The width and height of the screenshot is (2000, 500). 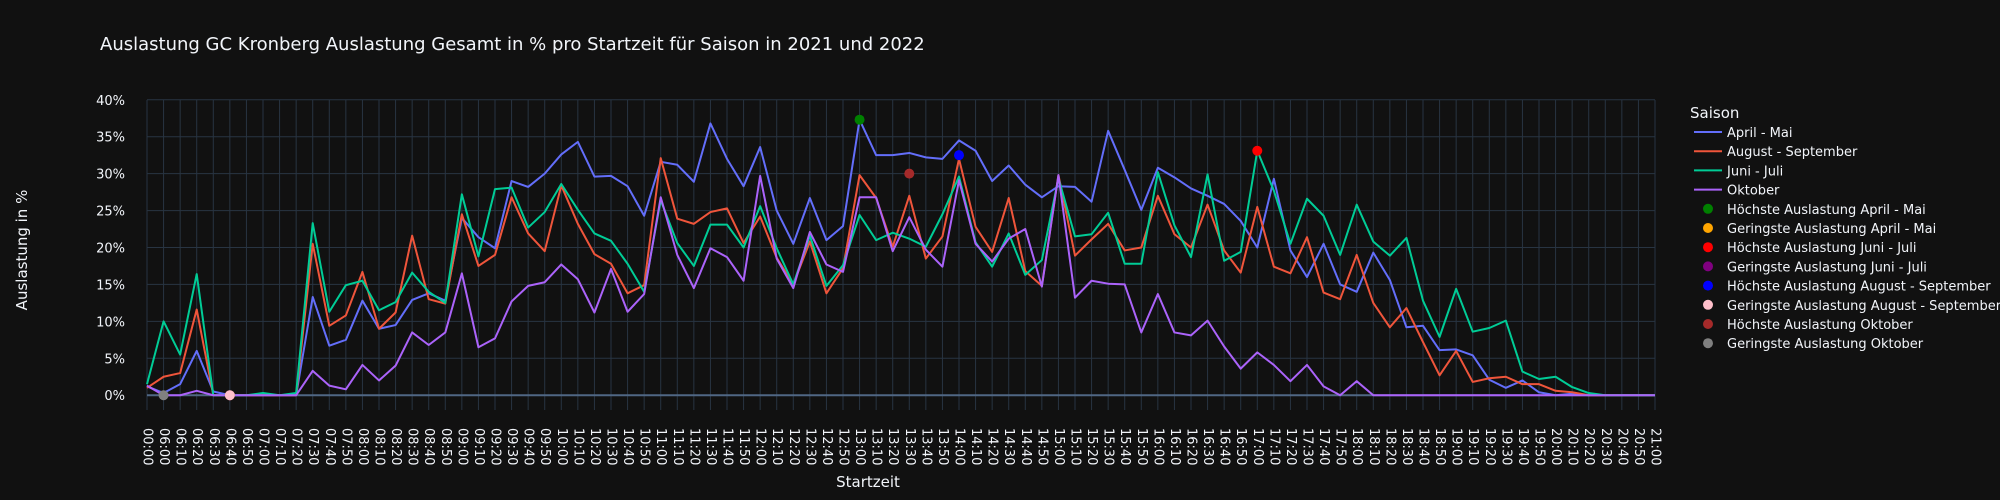 What do you see at coordinates (677, 446) in the screenshot?
I see `x-tick-label: 11:10` at bounding box center [677, 446].